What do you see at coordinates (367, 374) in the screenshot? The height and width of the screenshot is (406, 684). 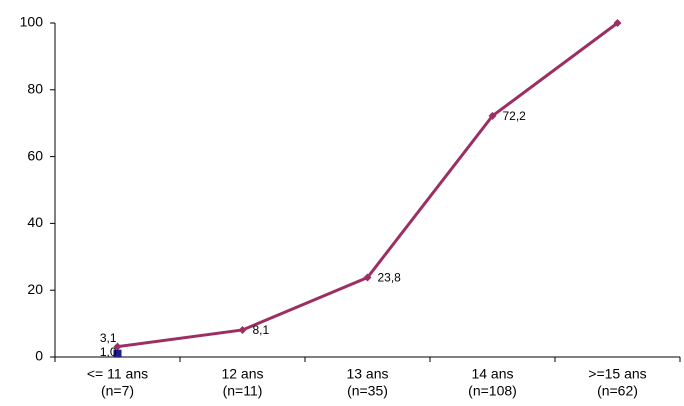 I see `x-tick-label: 13 ans` at bounding box center [367, 374].